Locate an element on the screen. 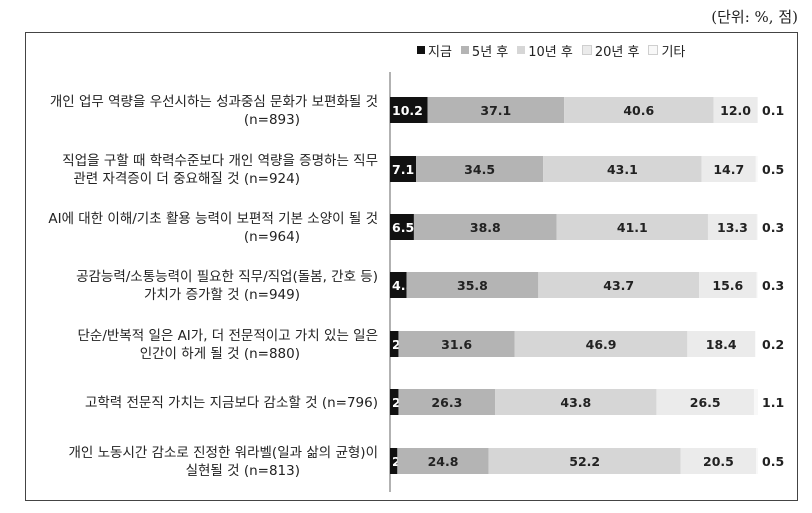  value-label-0-1: 37.1 is located at coordinates (495, 110).